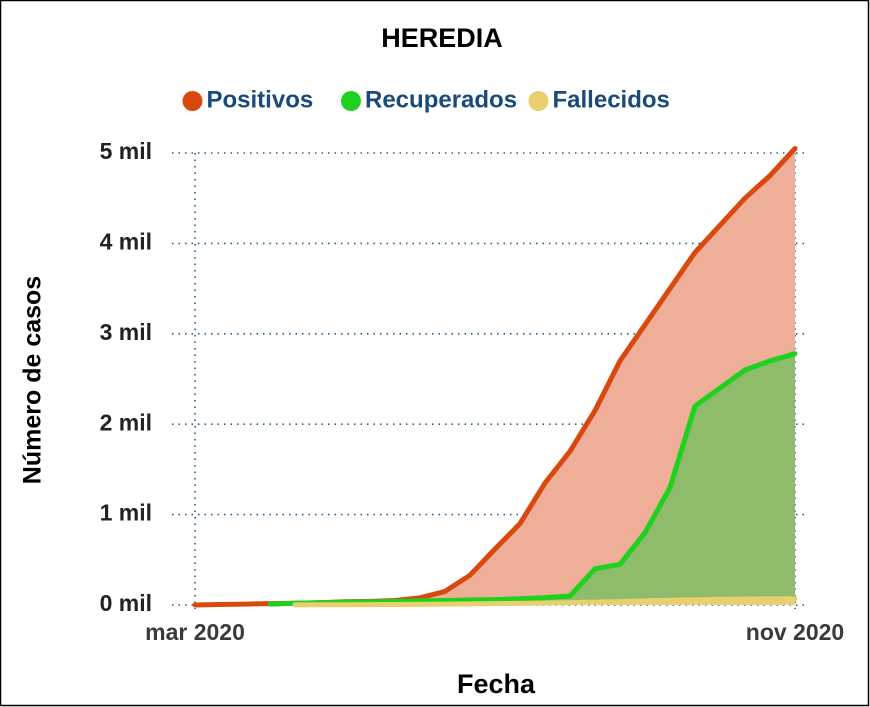 The image size is (870, 707). I want to click on y-tick-label: 1 mil, so click(126, 513).